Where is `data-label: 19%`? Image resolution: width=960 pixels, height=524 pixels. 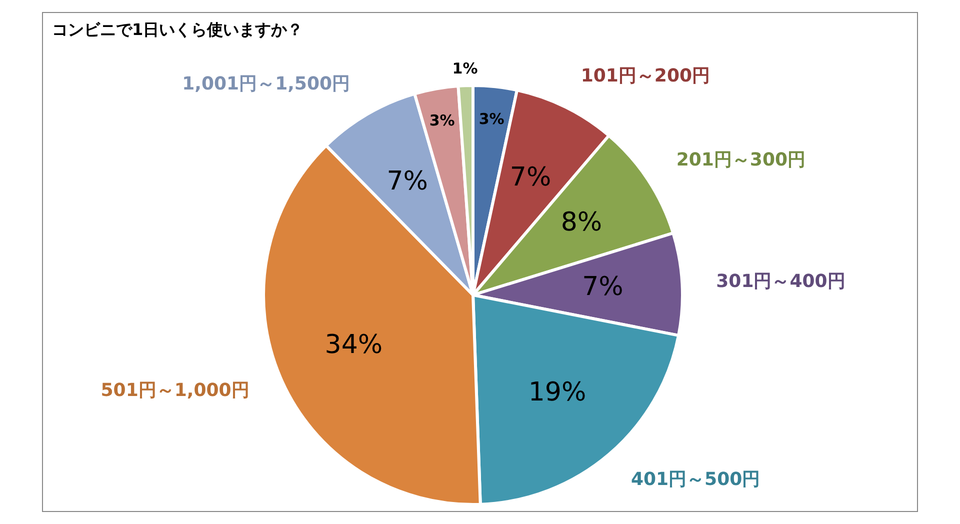 data-label: 19% is located at coordinates (557, 393).